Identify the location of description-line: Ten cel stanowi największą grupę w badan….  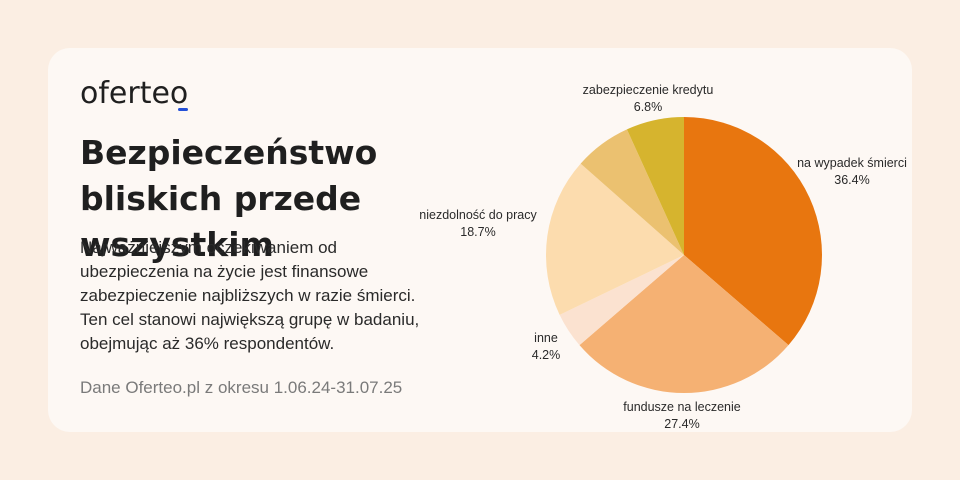
(250, 319).